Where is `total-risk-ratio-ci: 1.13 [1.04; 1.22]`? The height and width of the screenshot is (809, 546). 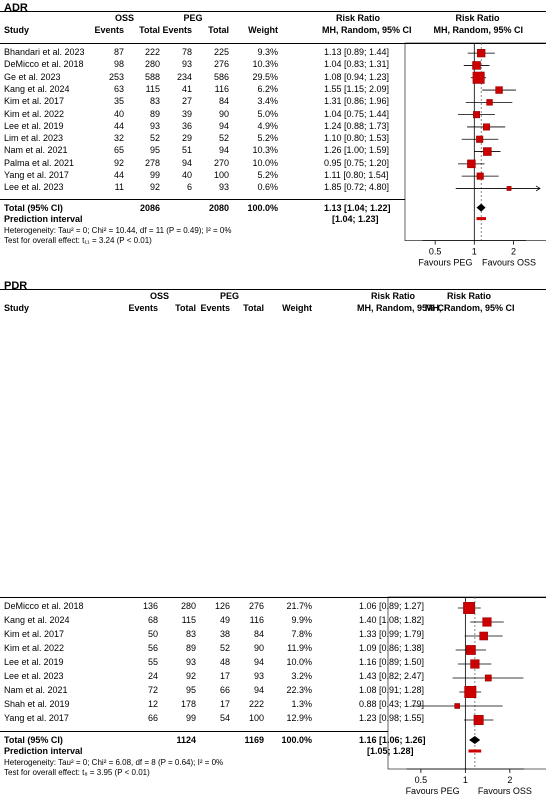
total-risk-ratio-ci: 1.13 [1.04; 1.22] is located at coordinates (357, 207).